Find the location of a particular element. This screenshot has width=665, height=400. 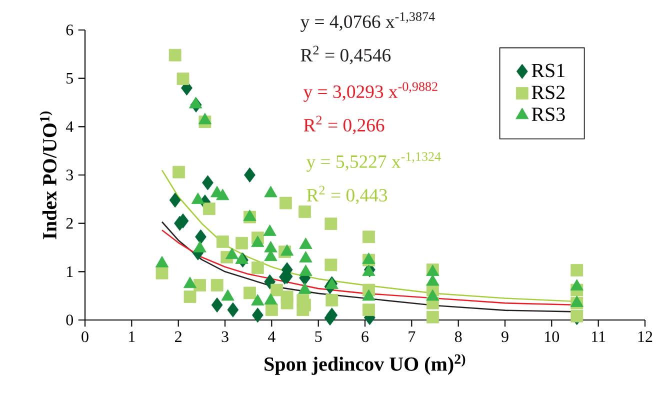

y-tick-label: 6 is located at coordinates (70, 30).